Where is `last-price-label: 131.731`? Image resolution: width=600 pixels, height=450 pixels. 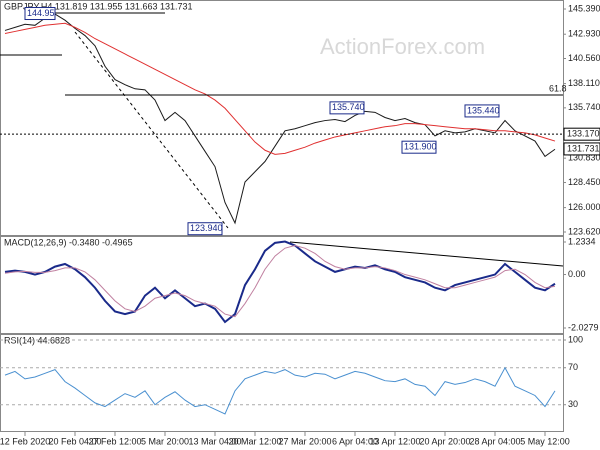
last-price-label: 131.731 is located at coordinates (583, 148).